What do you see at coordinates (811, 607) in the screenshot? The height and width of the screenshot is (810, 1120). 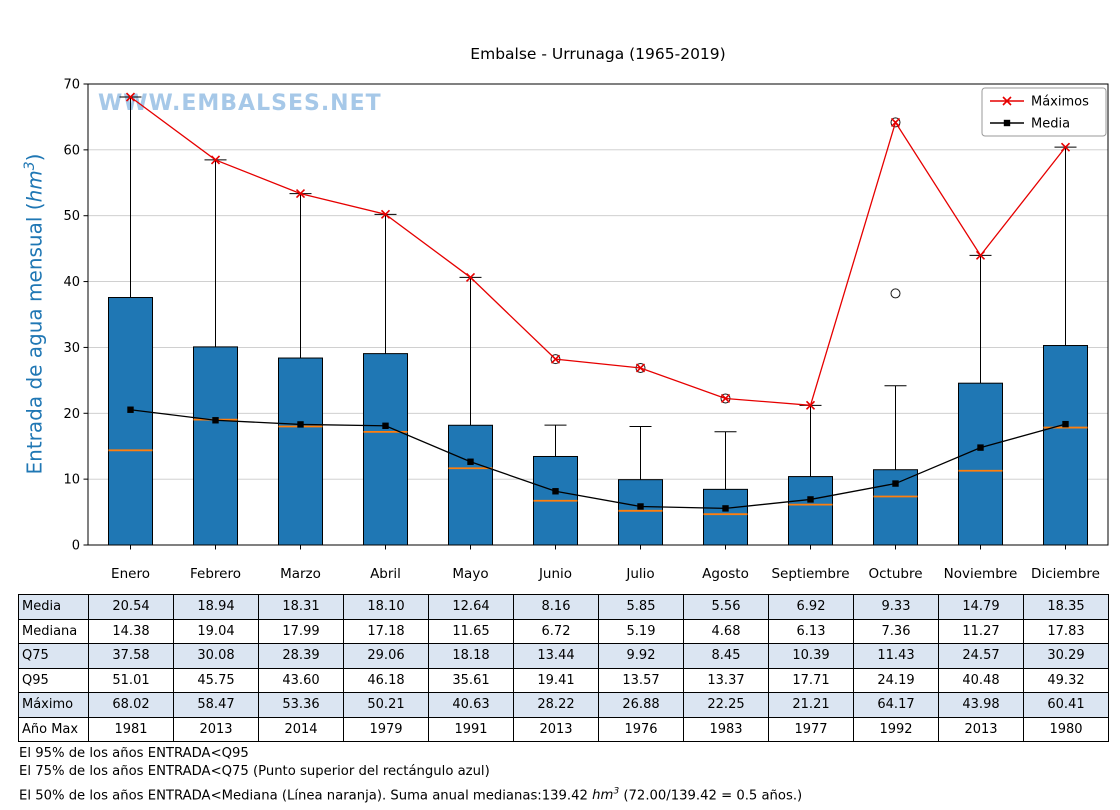 I see `cell-media-septiembre: 6.92` at bounding box center [811, 607].